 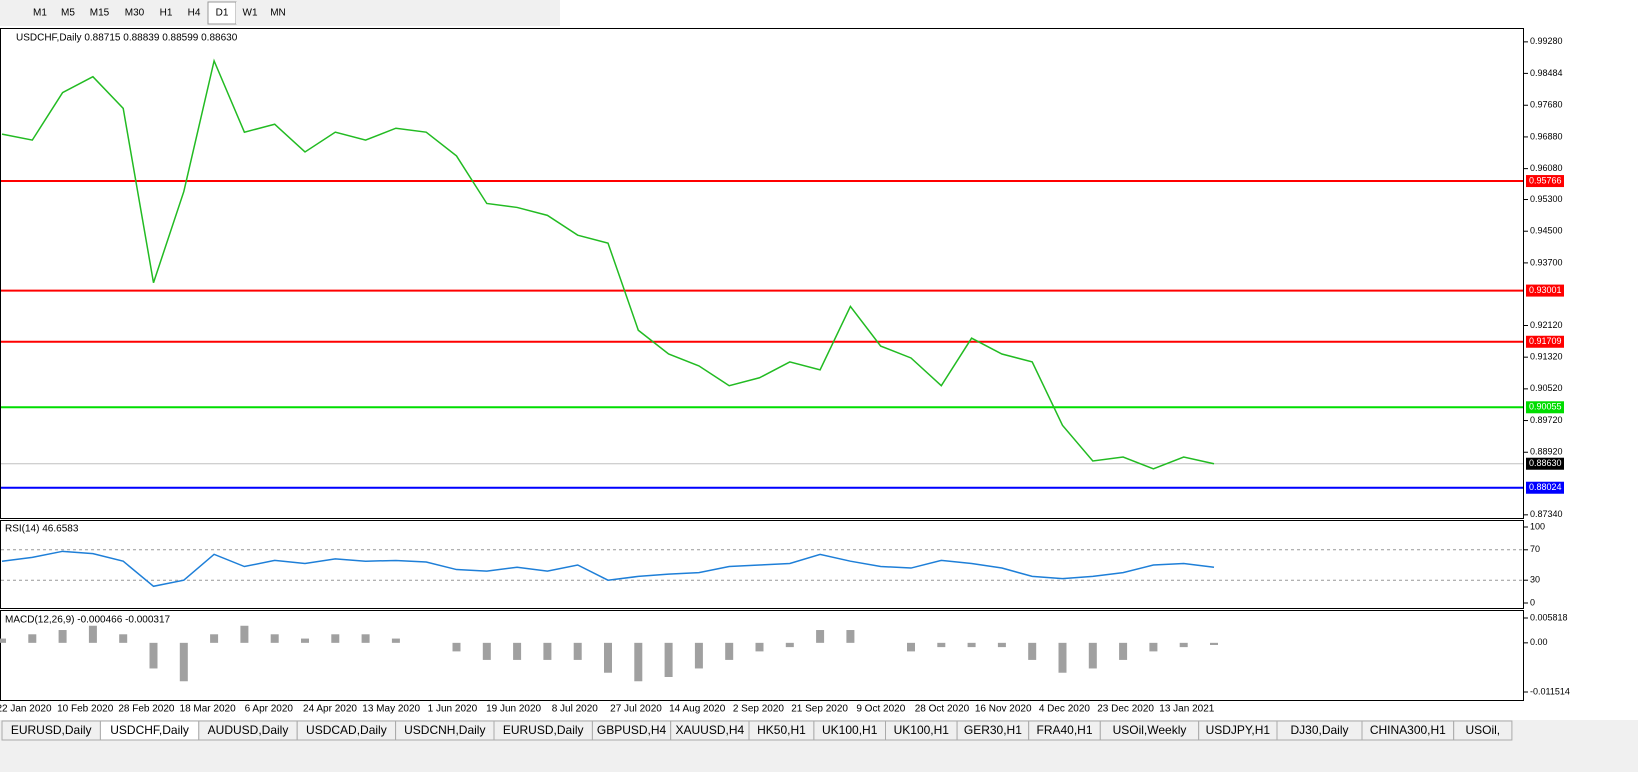 I want to click on y-tick-label: 0.00, so click(x=1539, y=642).